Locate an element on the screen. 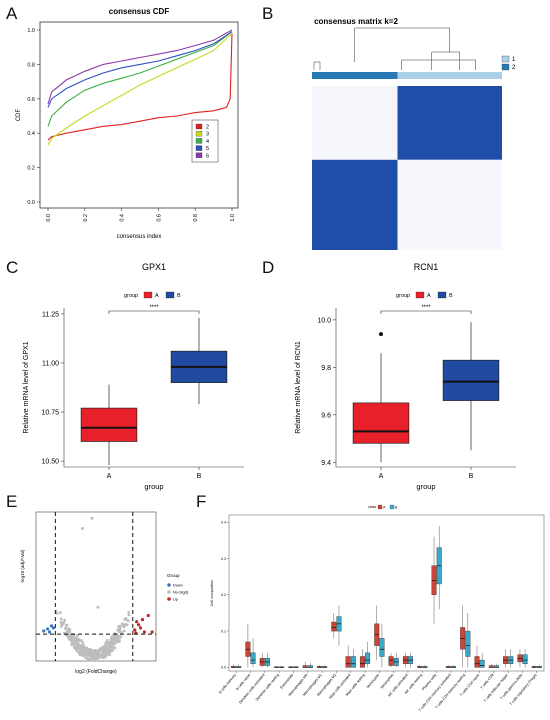 The image size is (550, 720). matrix-block-low is located at coordinates (355, 123).